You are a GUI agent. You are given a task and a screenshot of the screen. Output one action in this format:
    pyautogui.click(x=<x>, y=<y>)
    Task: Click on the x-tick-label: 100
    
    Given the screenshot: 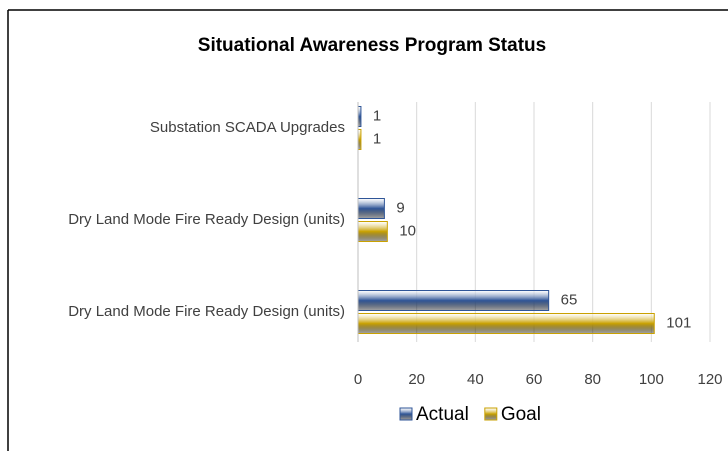 What is the action you would take?
    pyautogui.click(x=651, y=379)
    